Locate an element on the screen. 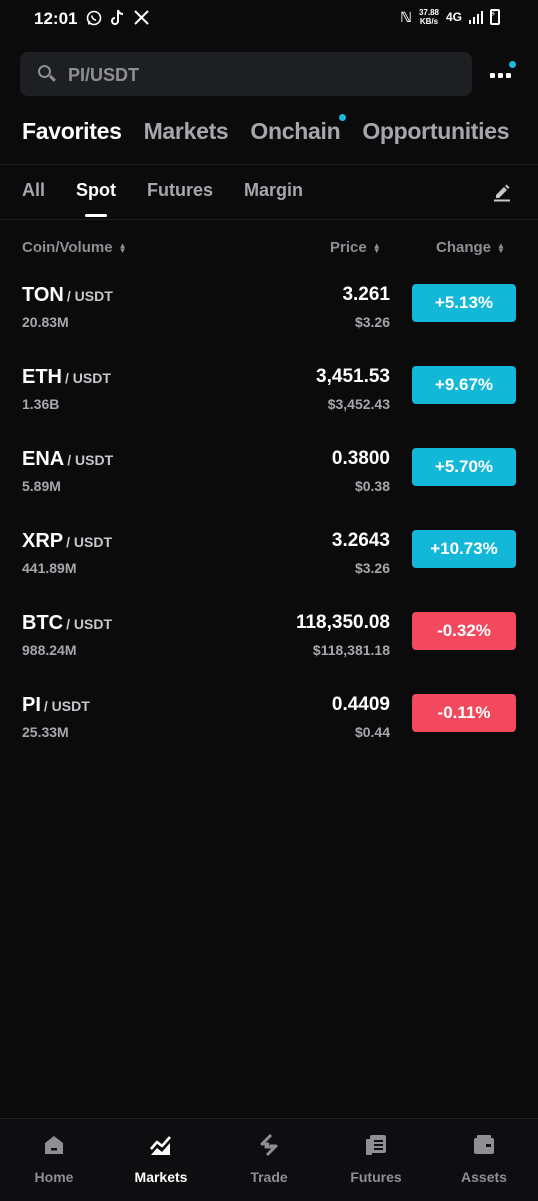 The height and width of the screenshot is (1201, 538). main-tabs: Favorites Markets Onchain Opportunities is located at coordinates (266, 129).